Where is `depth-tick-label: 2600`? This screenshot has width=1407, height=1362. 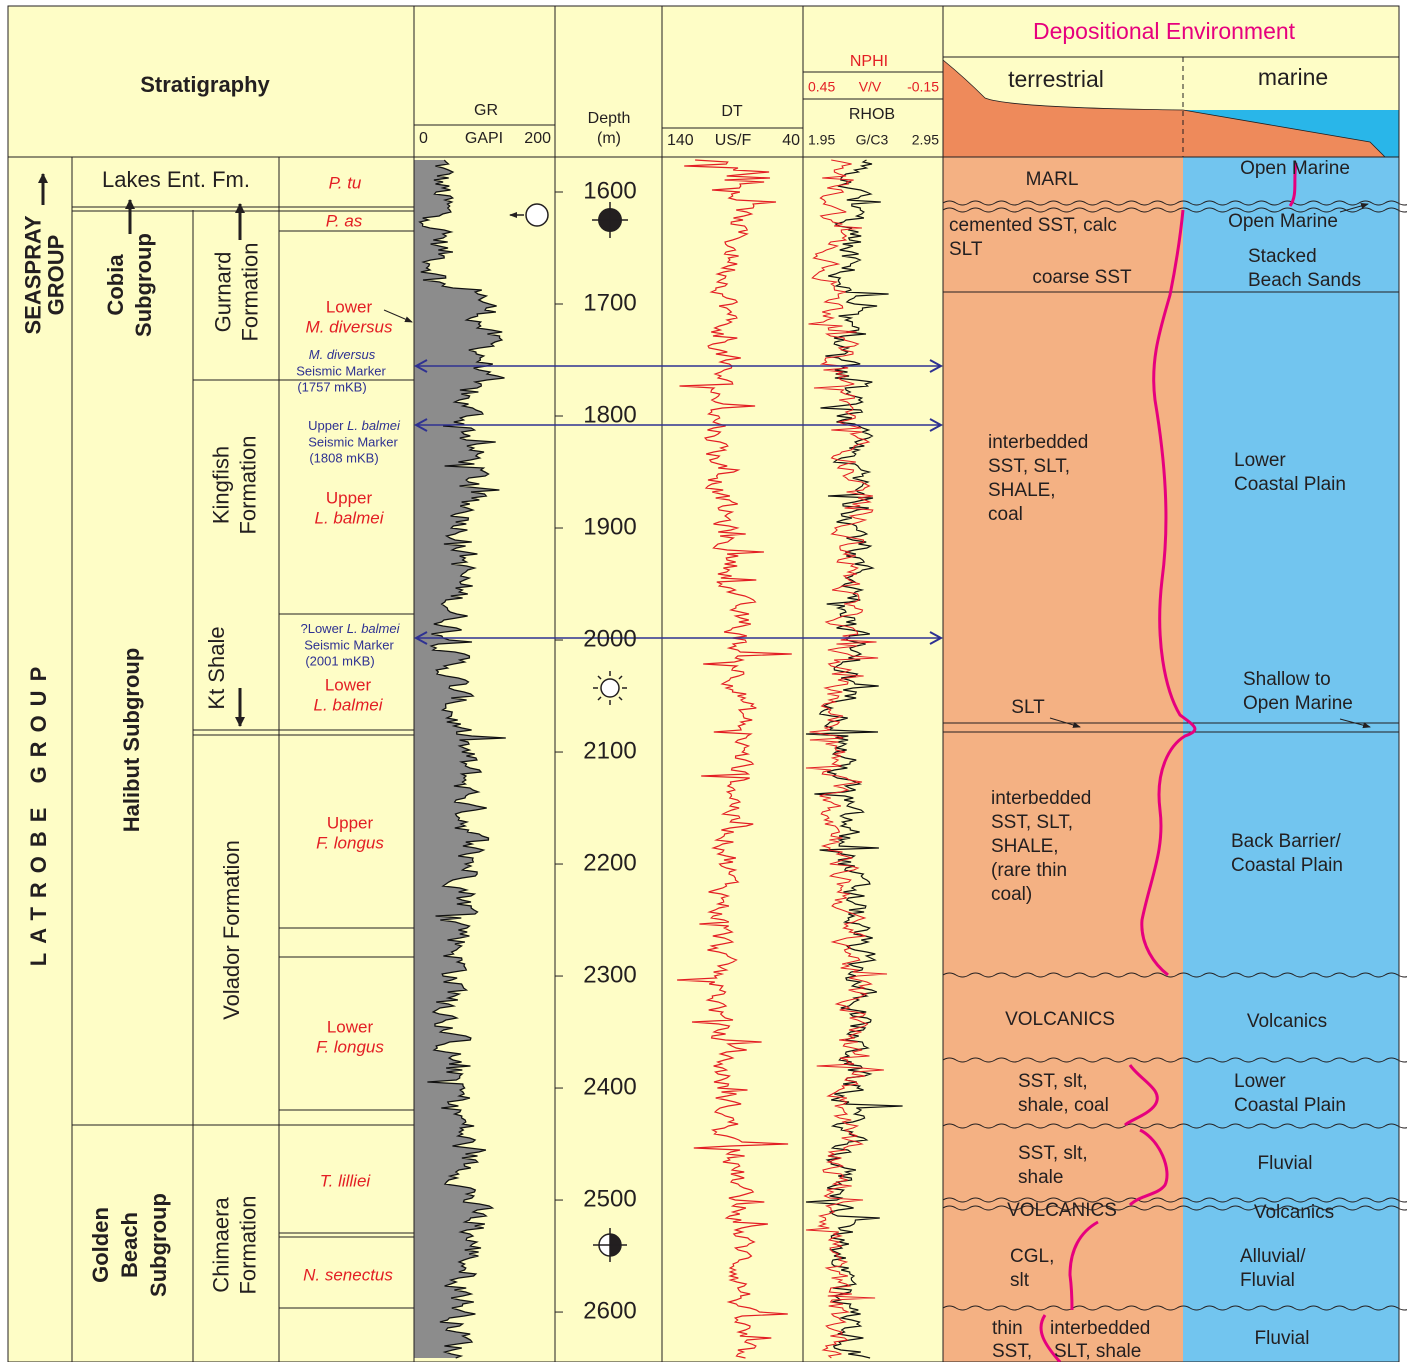 depth-tick-label: 2600 is located at coordinates (609, 1310).